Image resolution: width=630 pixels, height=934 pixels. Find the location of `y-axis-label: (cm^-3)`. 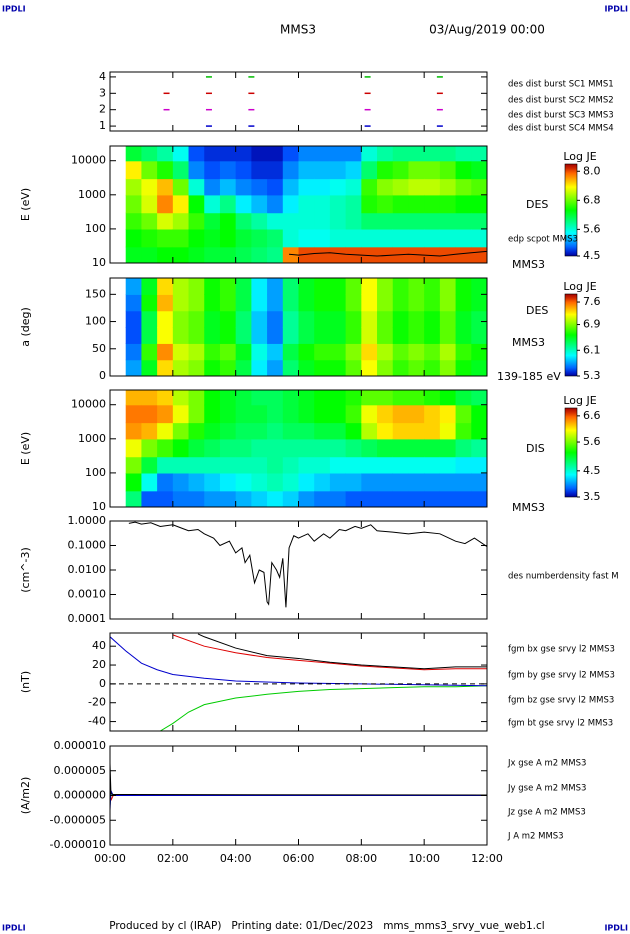

y-axis-label: (cm^-3) is located at coordinates (25, 570).